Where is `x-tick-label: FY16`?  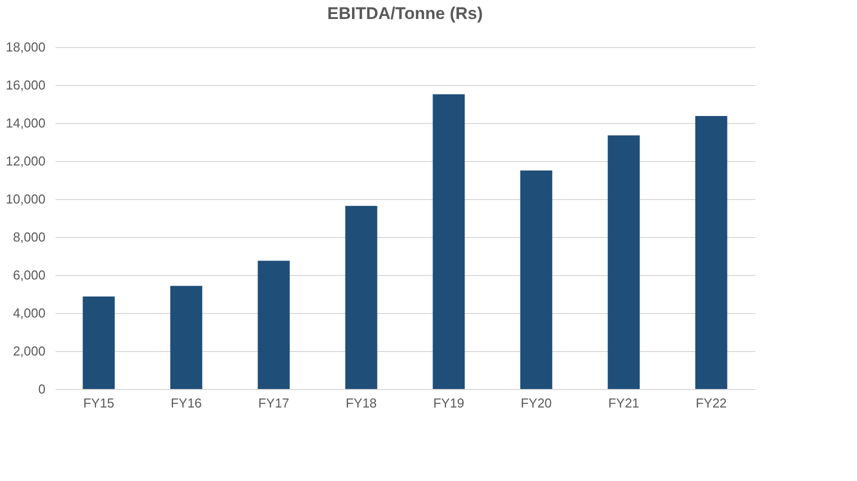
x-tick-label: FY16 is located at coordinates (186, 403).